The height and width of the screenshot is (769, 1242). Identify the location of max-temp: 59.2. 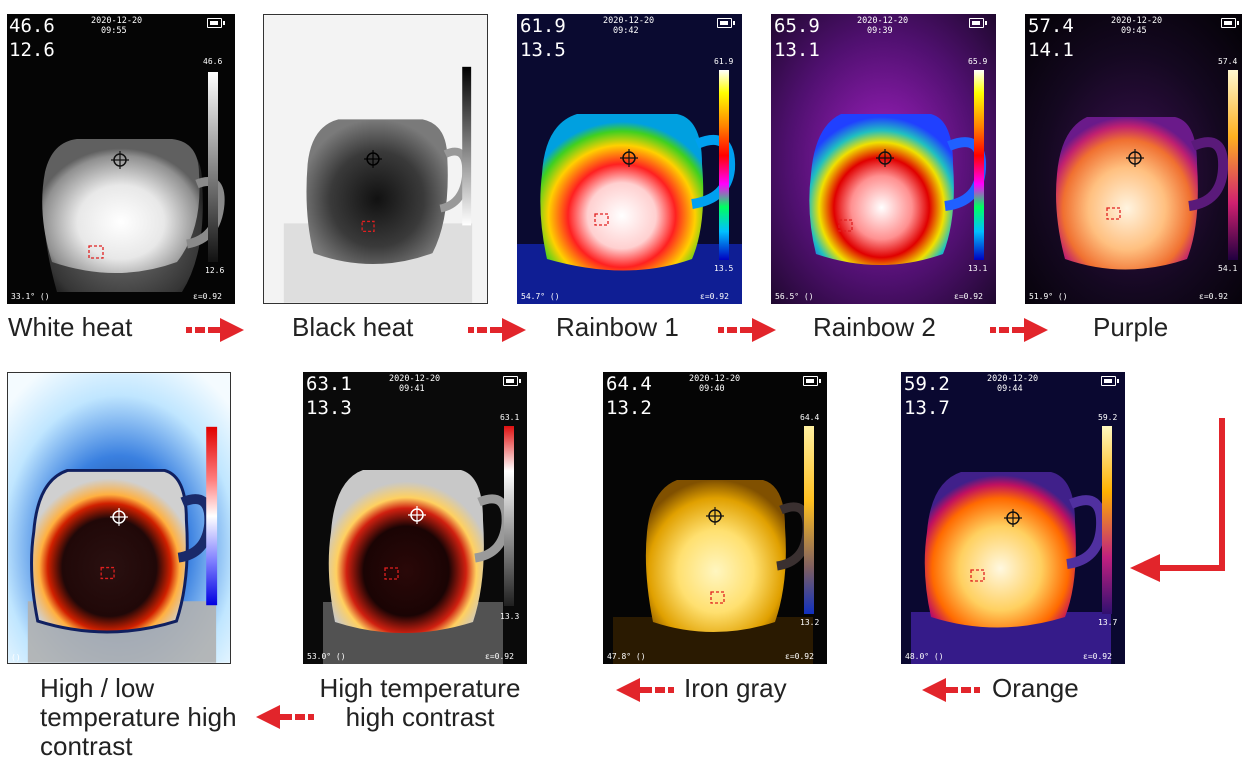
(927, 384).